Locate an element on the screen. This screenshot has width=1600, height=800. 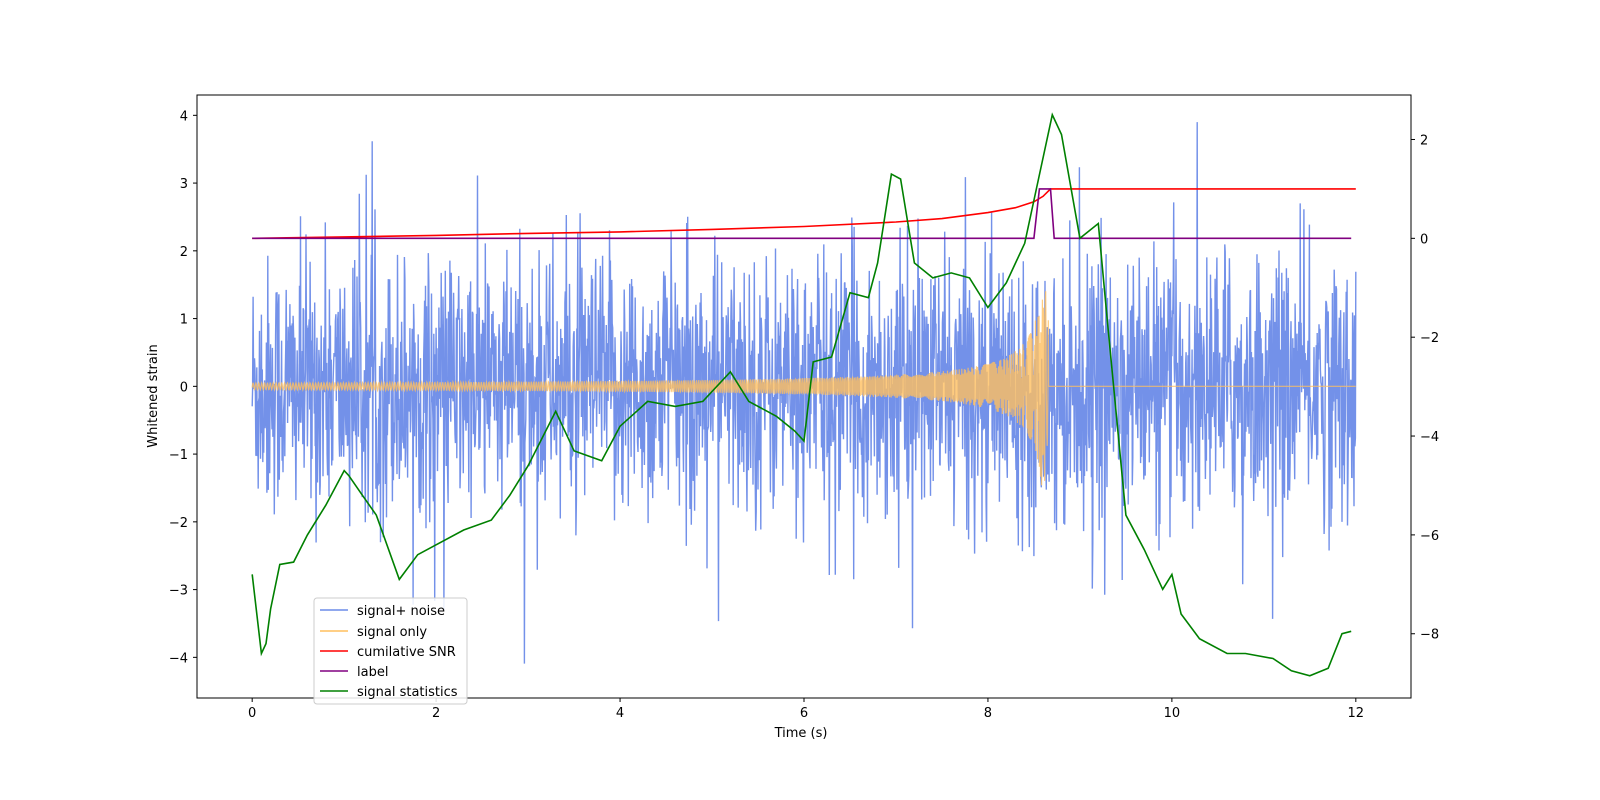
y-right-tick-label: 0 is located at coordinates (1424, 239).